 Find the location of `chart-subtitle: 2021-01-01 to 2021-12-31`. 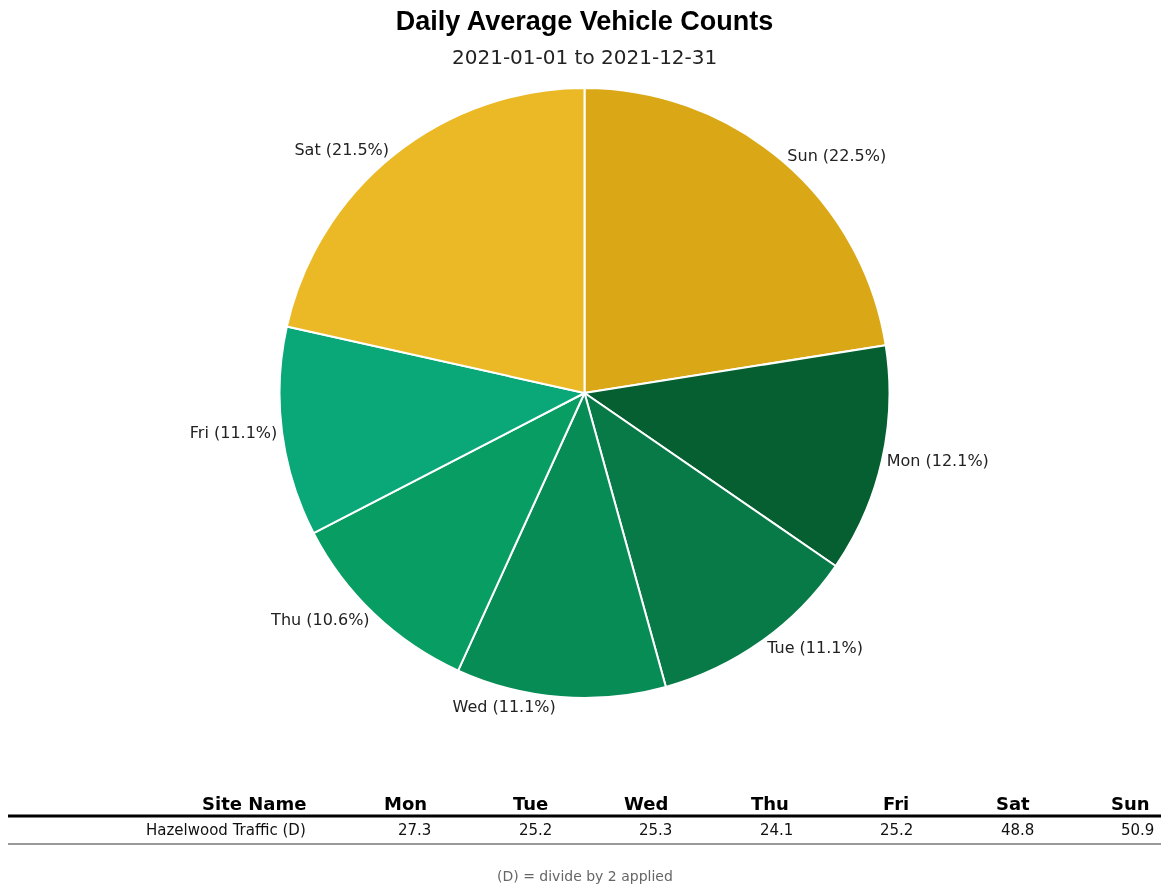

chart-subtitle: 2021-01-01 to 2021-12-31 is located at coordinates (585, 57).